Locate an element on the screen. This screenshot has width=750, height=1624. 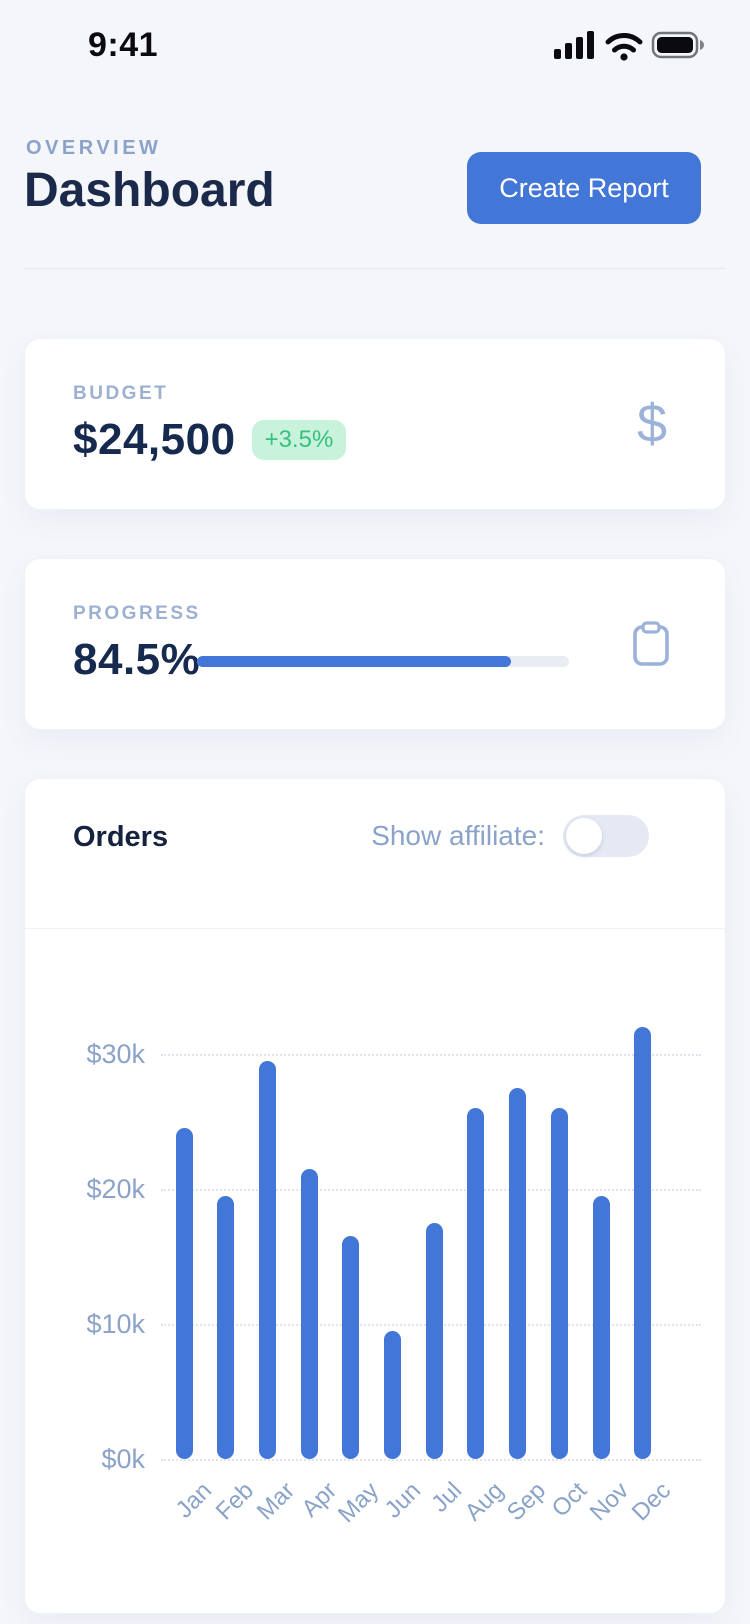
orders-title: Orders is located at coordinates (121, 837).